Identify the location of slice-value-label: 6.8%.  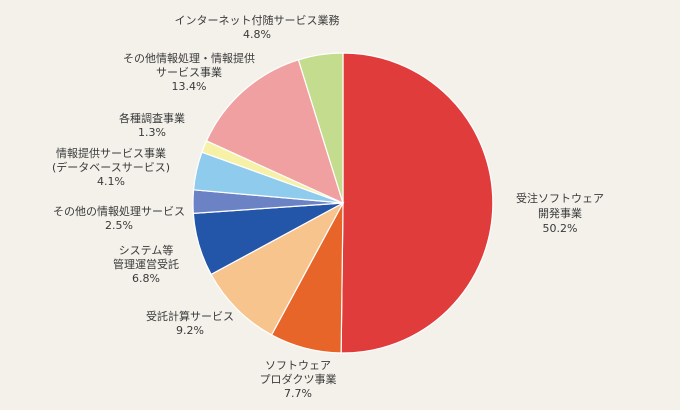
(146, 278).